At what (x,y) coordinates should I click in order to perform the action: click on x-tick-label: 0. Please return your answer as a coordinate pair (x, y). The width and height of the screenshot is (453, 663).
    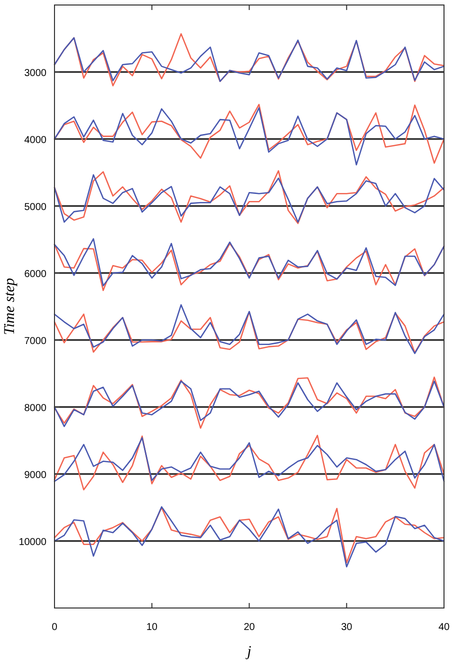
    Looking at the image, I should click on (55, 627).